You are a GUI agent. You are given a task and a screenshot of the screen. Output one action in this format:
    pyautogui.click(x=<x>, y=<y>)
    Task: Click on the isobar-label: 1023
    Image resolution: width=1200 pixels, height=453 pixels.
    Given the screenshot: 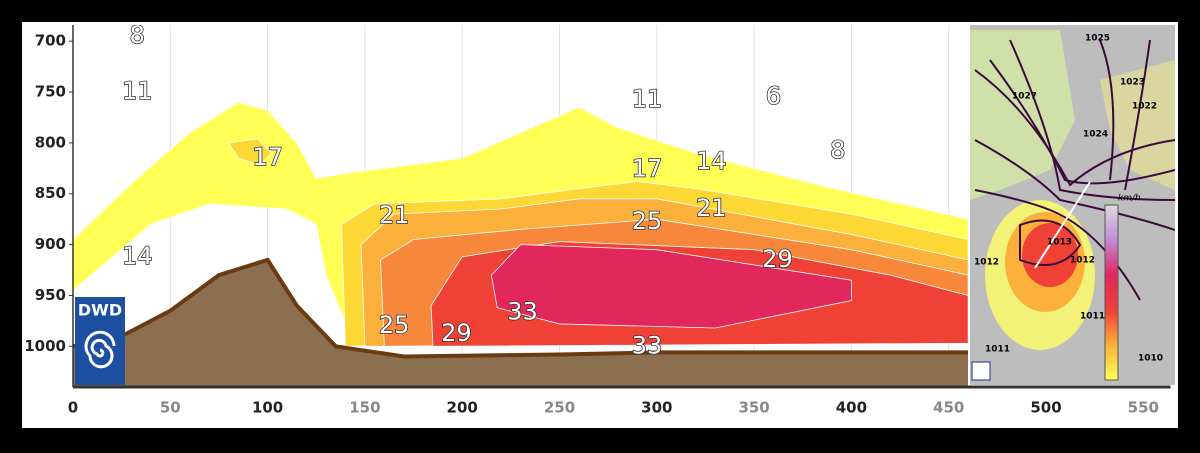 What is the action you would take?
    pyautogui.click(x=1132, y=83)
    